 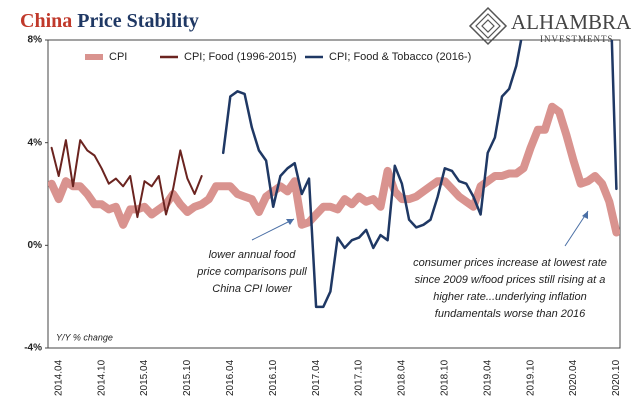 What do you see at coordinates (35, 142) in the screenshot?
I see `y-tick-label: 4%` at bounding box center [35, 142].